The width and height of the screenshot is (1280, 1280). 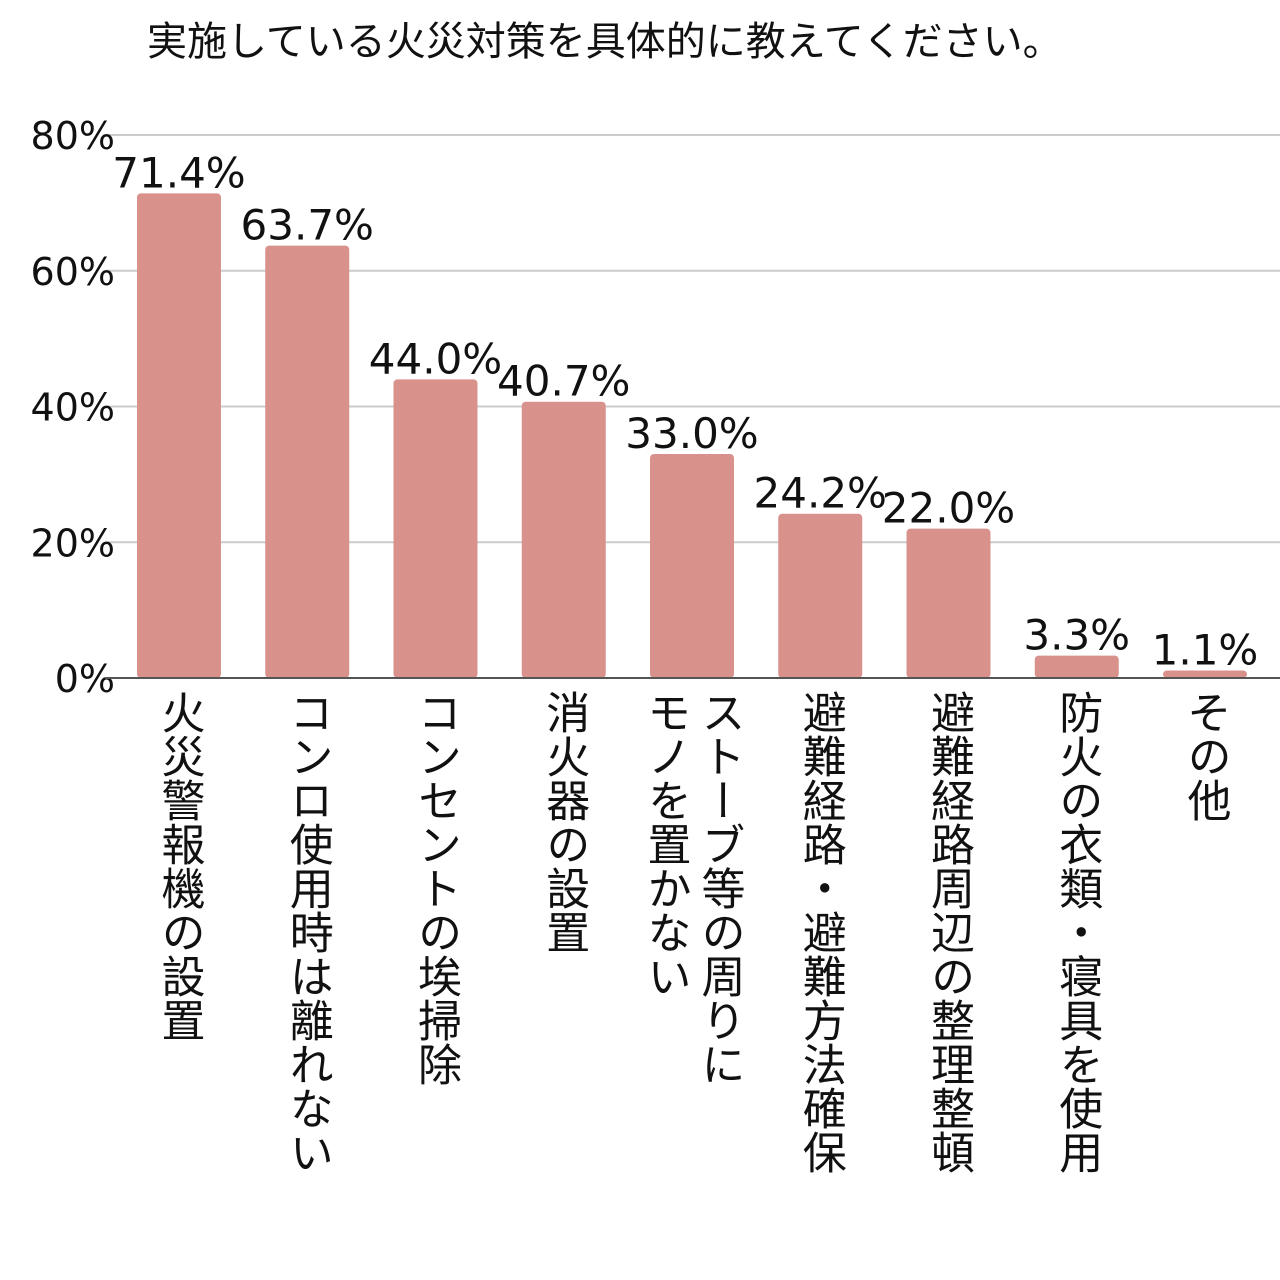 I want to click on y-tick-label: 40%, so click(x=73, y=408).